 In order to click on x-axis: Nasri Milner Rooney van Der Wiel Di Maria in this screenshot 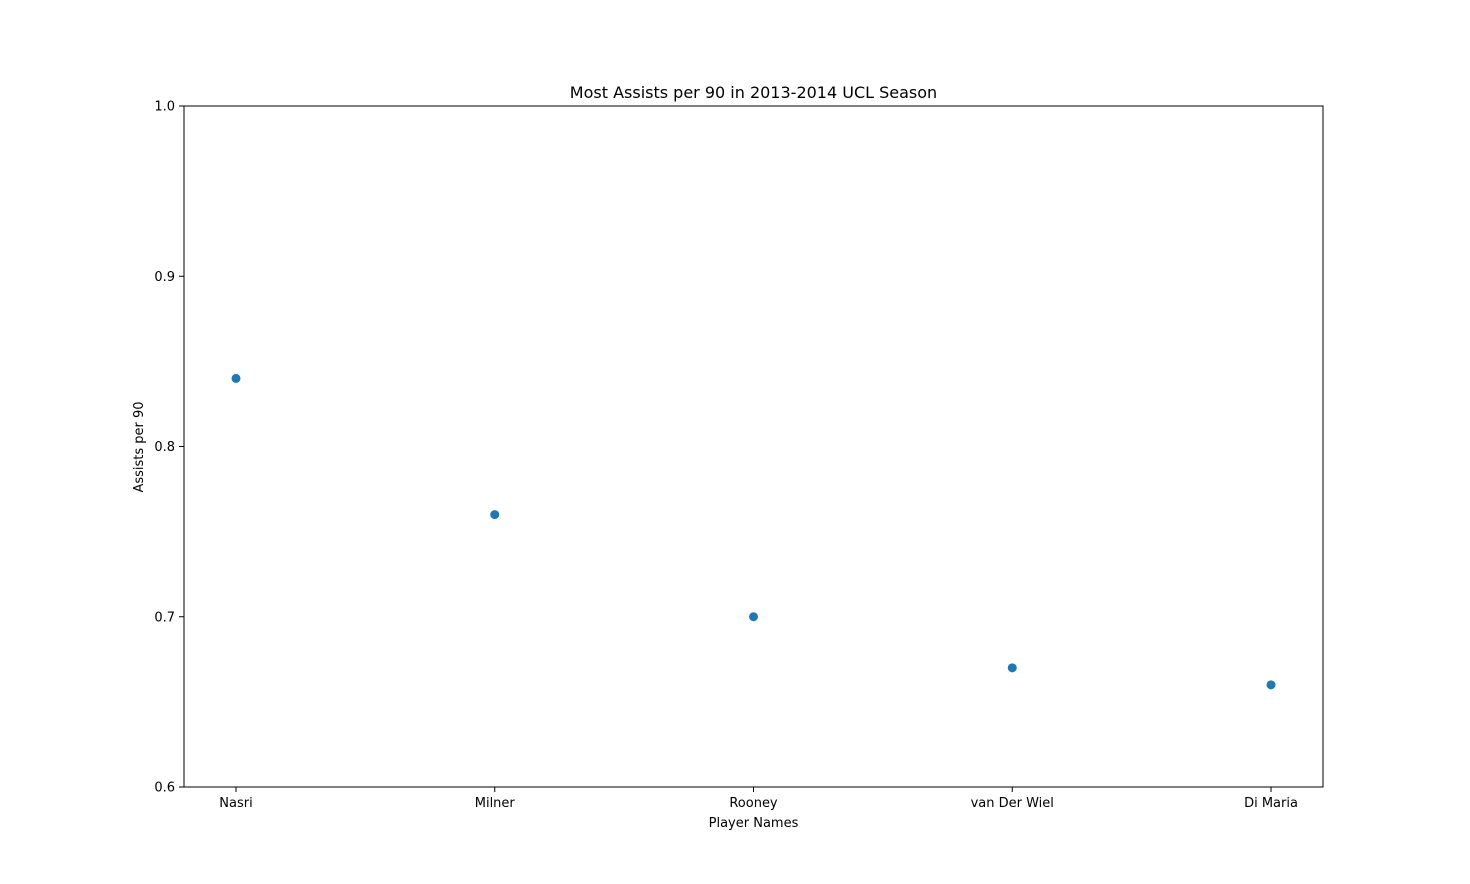, I will do `click(758, 799)`.